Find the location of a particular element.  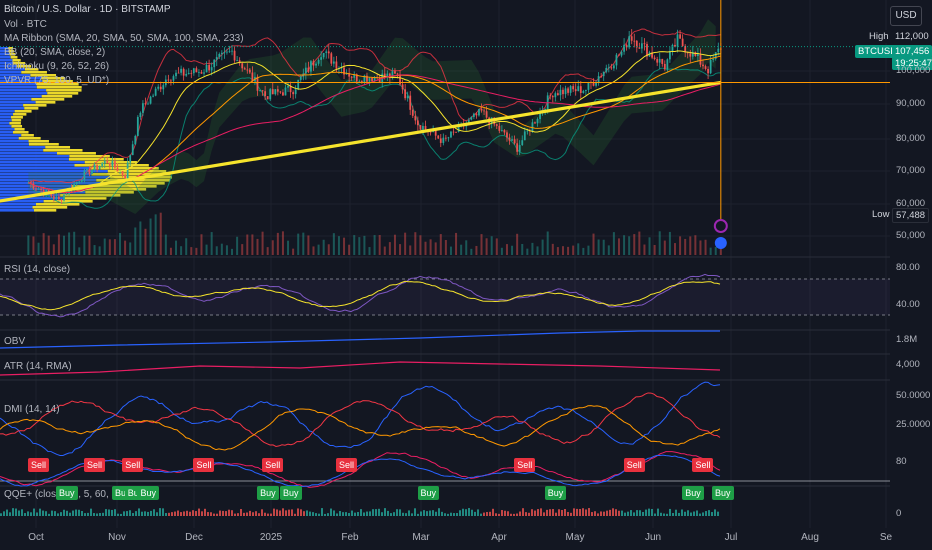

last-price-tag: 107,456 is located at coordinates (912, 51).